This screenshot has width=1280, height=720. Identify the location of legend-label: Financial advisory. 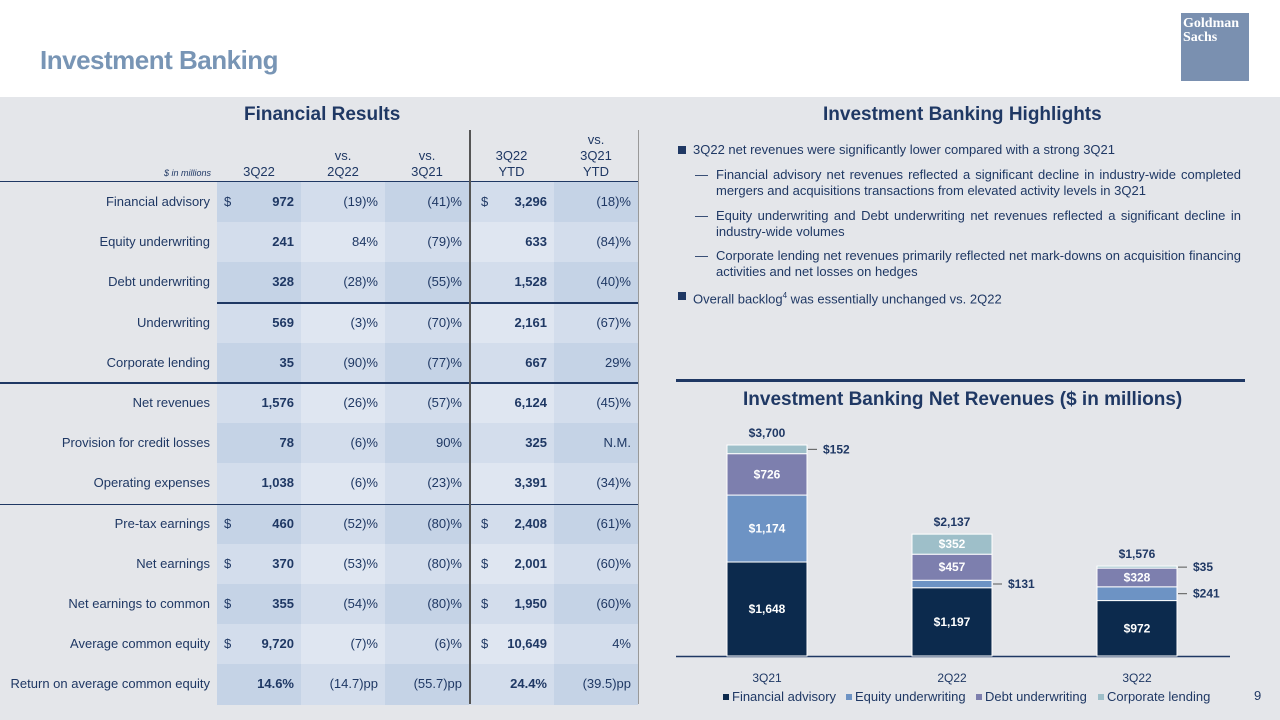
(784, 696).